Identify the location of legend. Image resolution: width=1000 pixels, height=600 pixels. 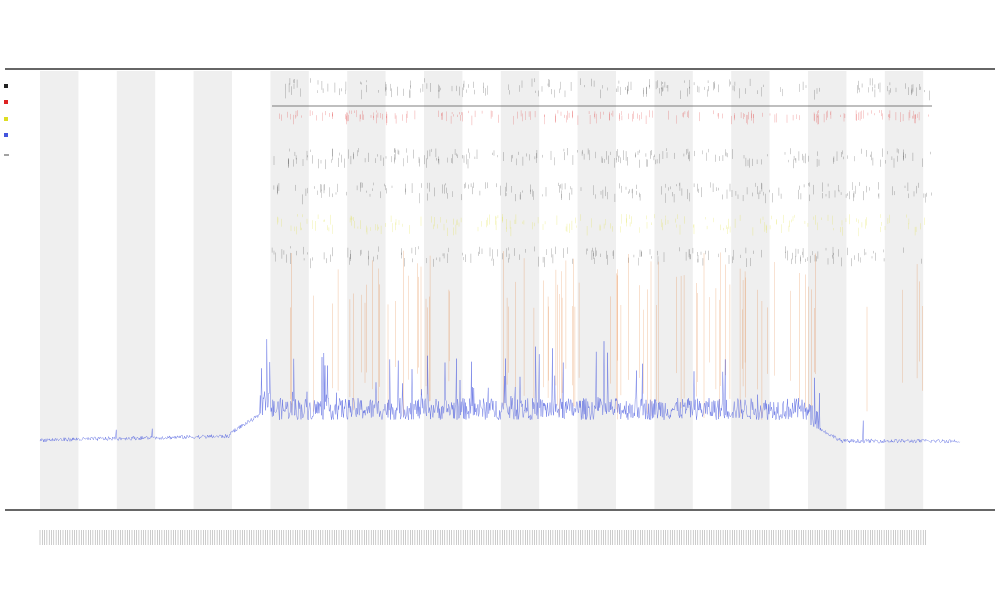
(6, 120).